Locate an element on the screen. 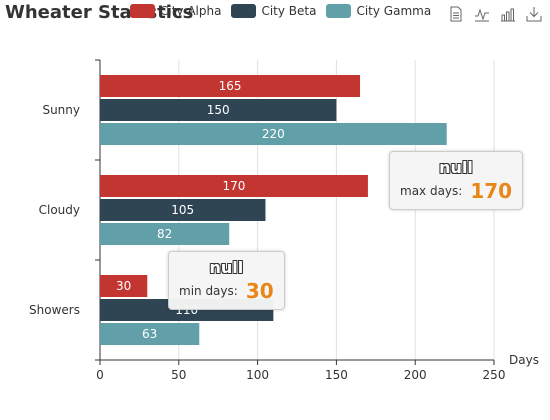 The image size is (550, 420). bar-chart-icon is located at coordinates (508, 14).